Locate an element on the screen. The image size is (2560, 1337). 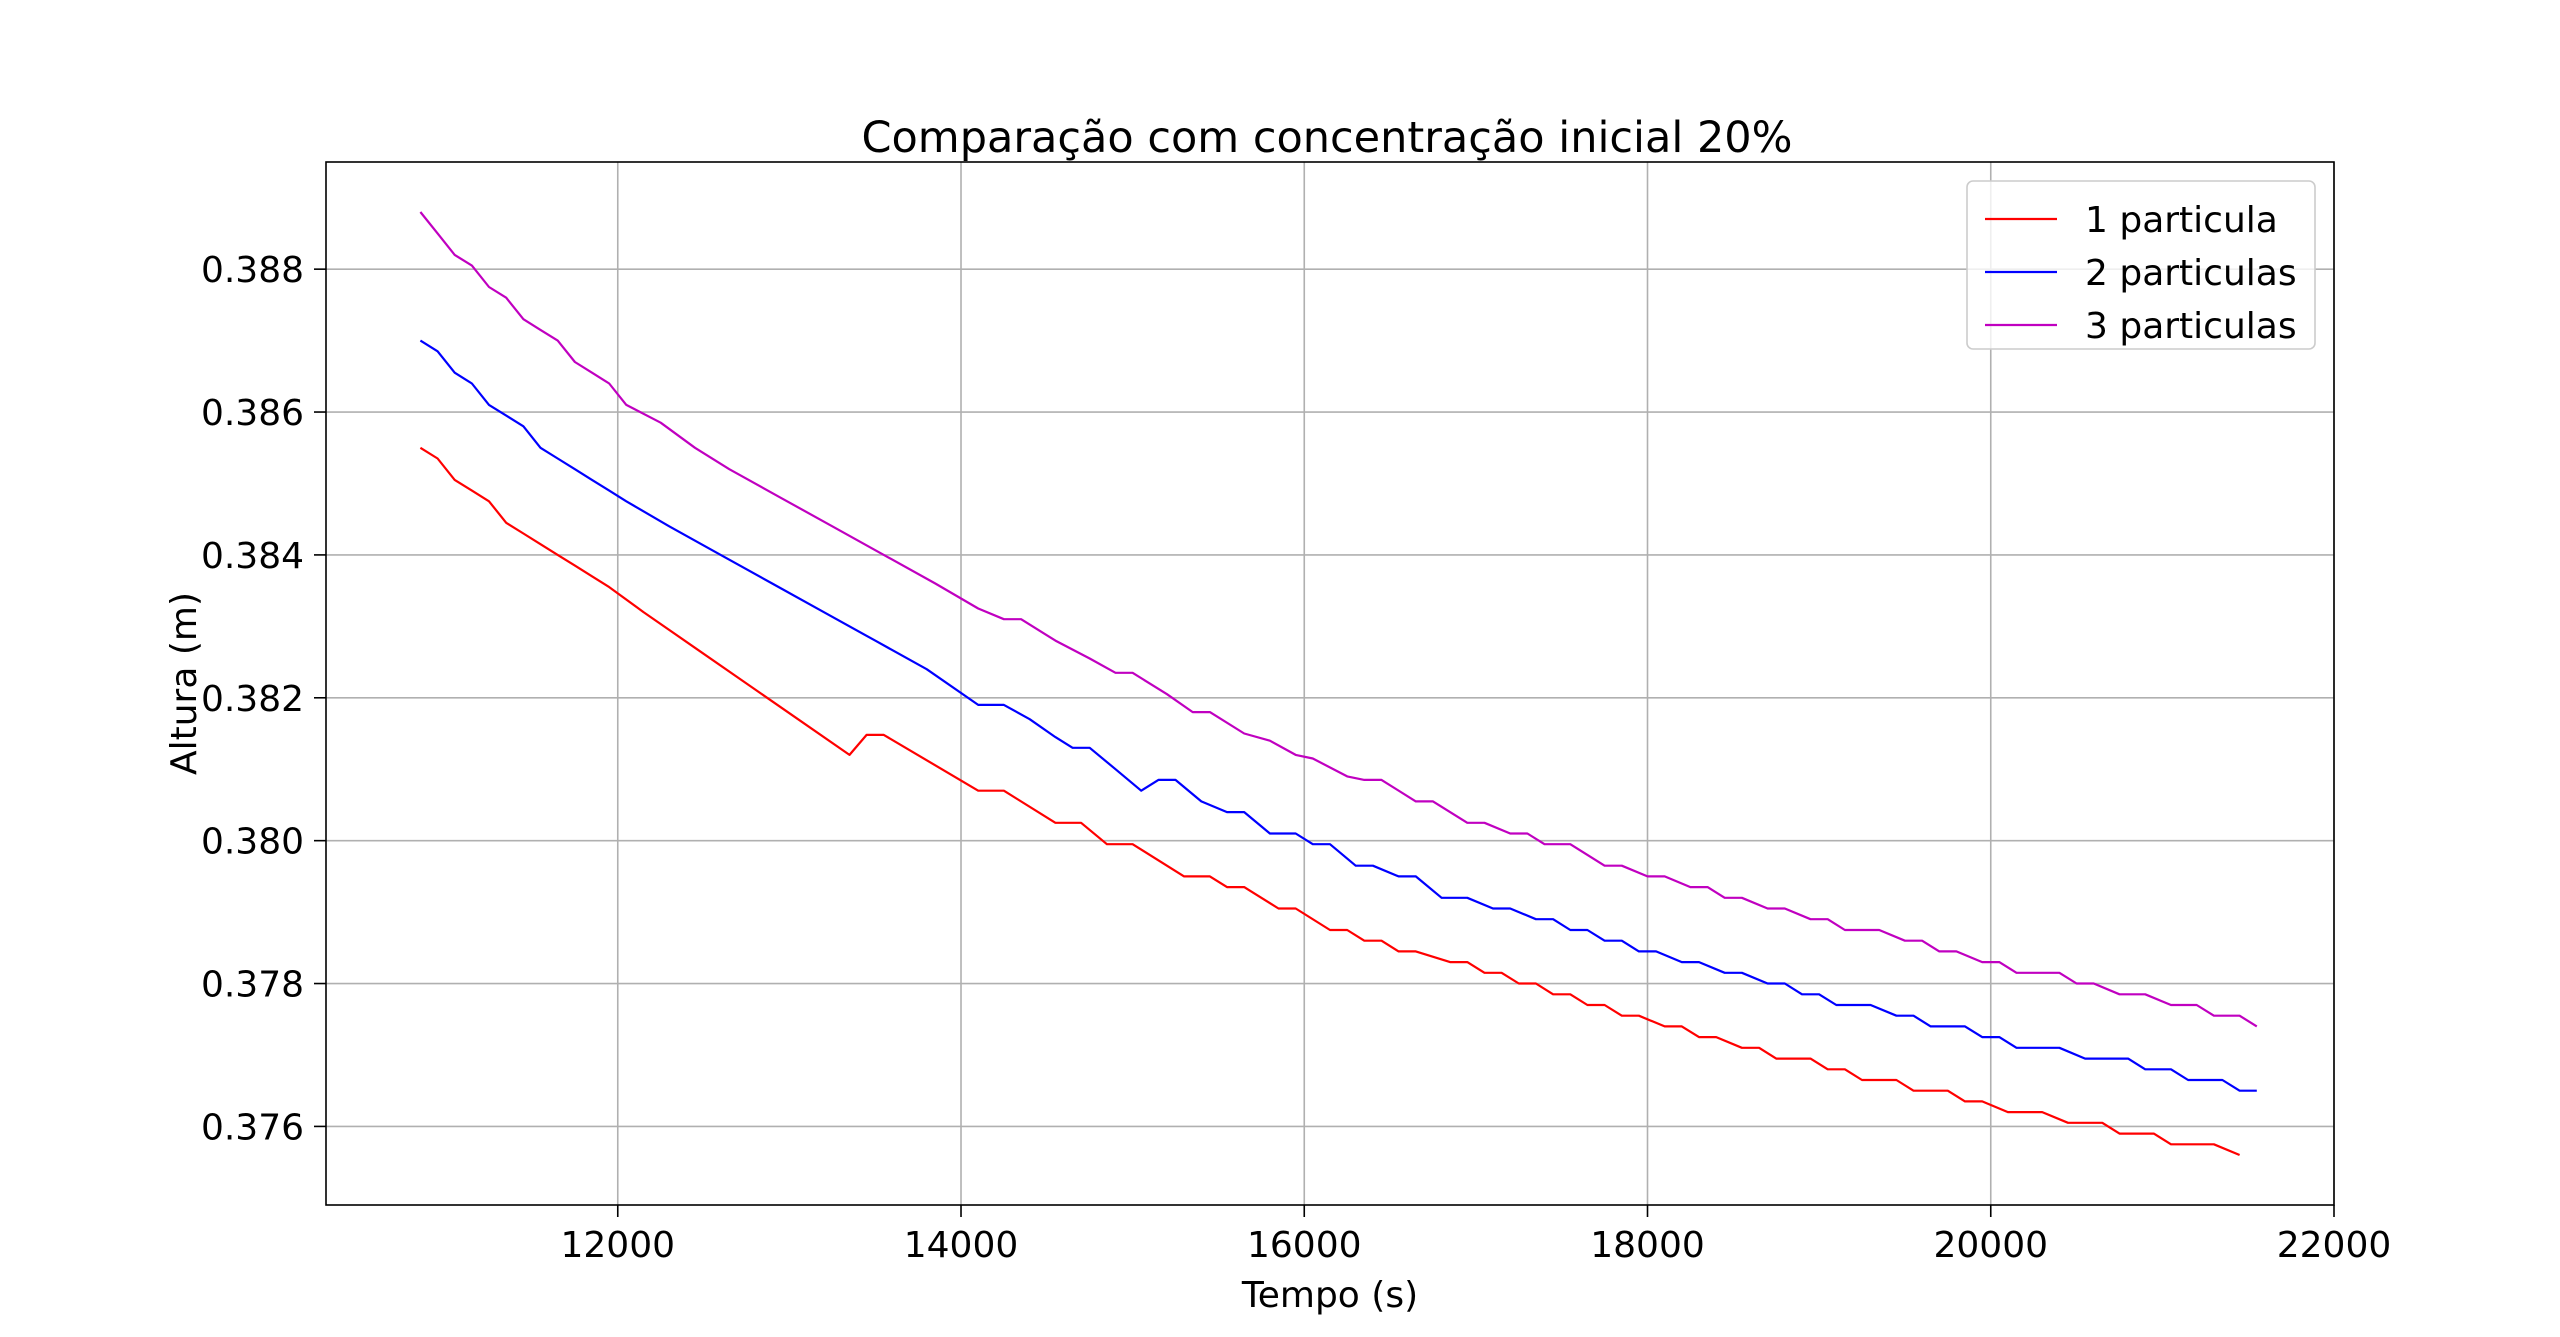
y-tick-label: 0.384 is located at coordinates (252, 556).